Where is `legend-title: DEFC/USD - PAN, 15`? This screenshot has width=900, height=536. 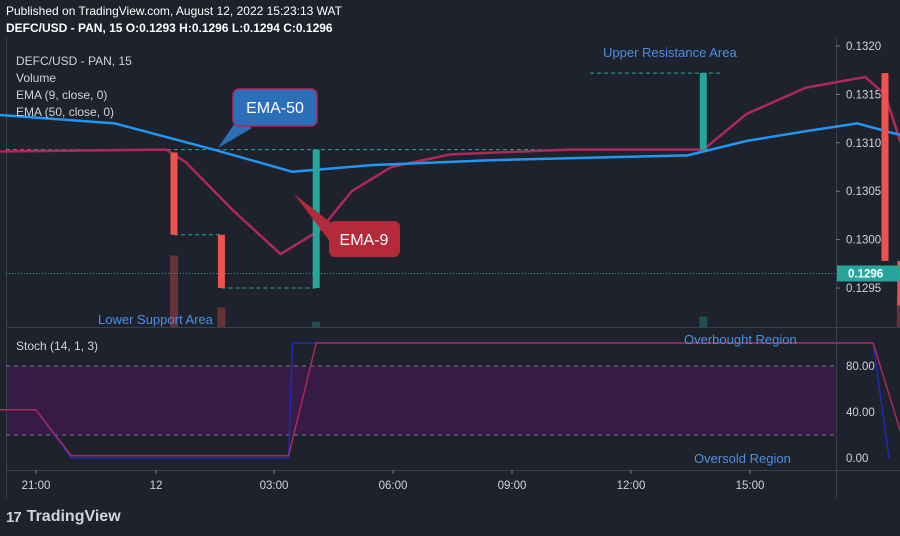
legend-title: DEFC/USD - PAN, 15 is located at coordinates (74, 61).